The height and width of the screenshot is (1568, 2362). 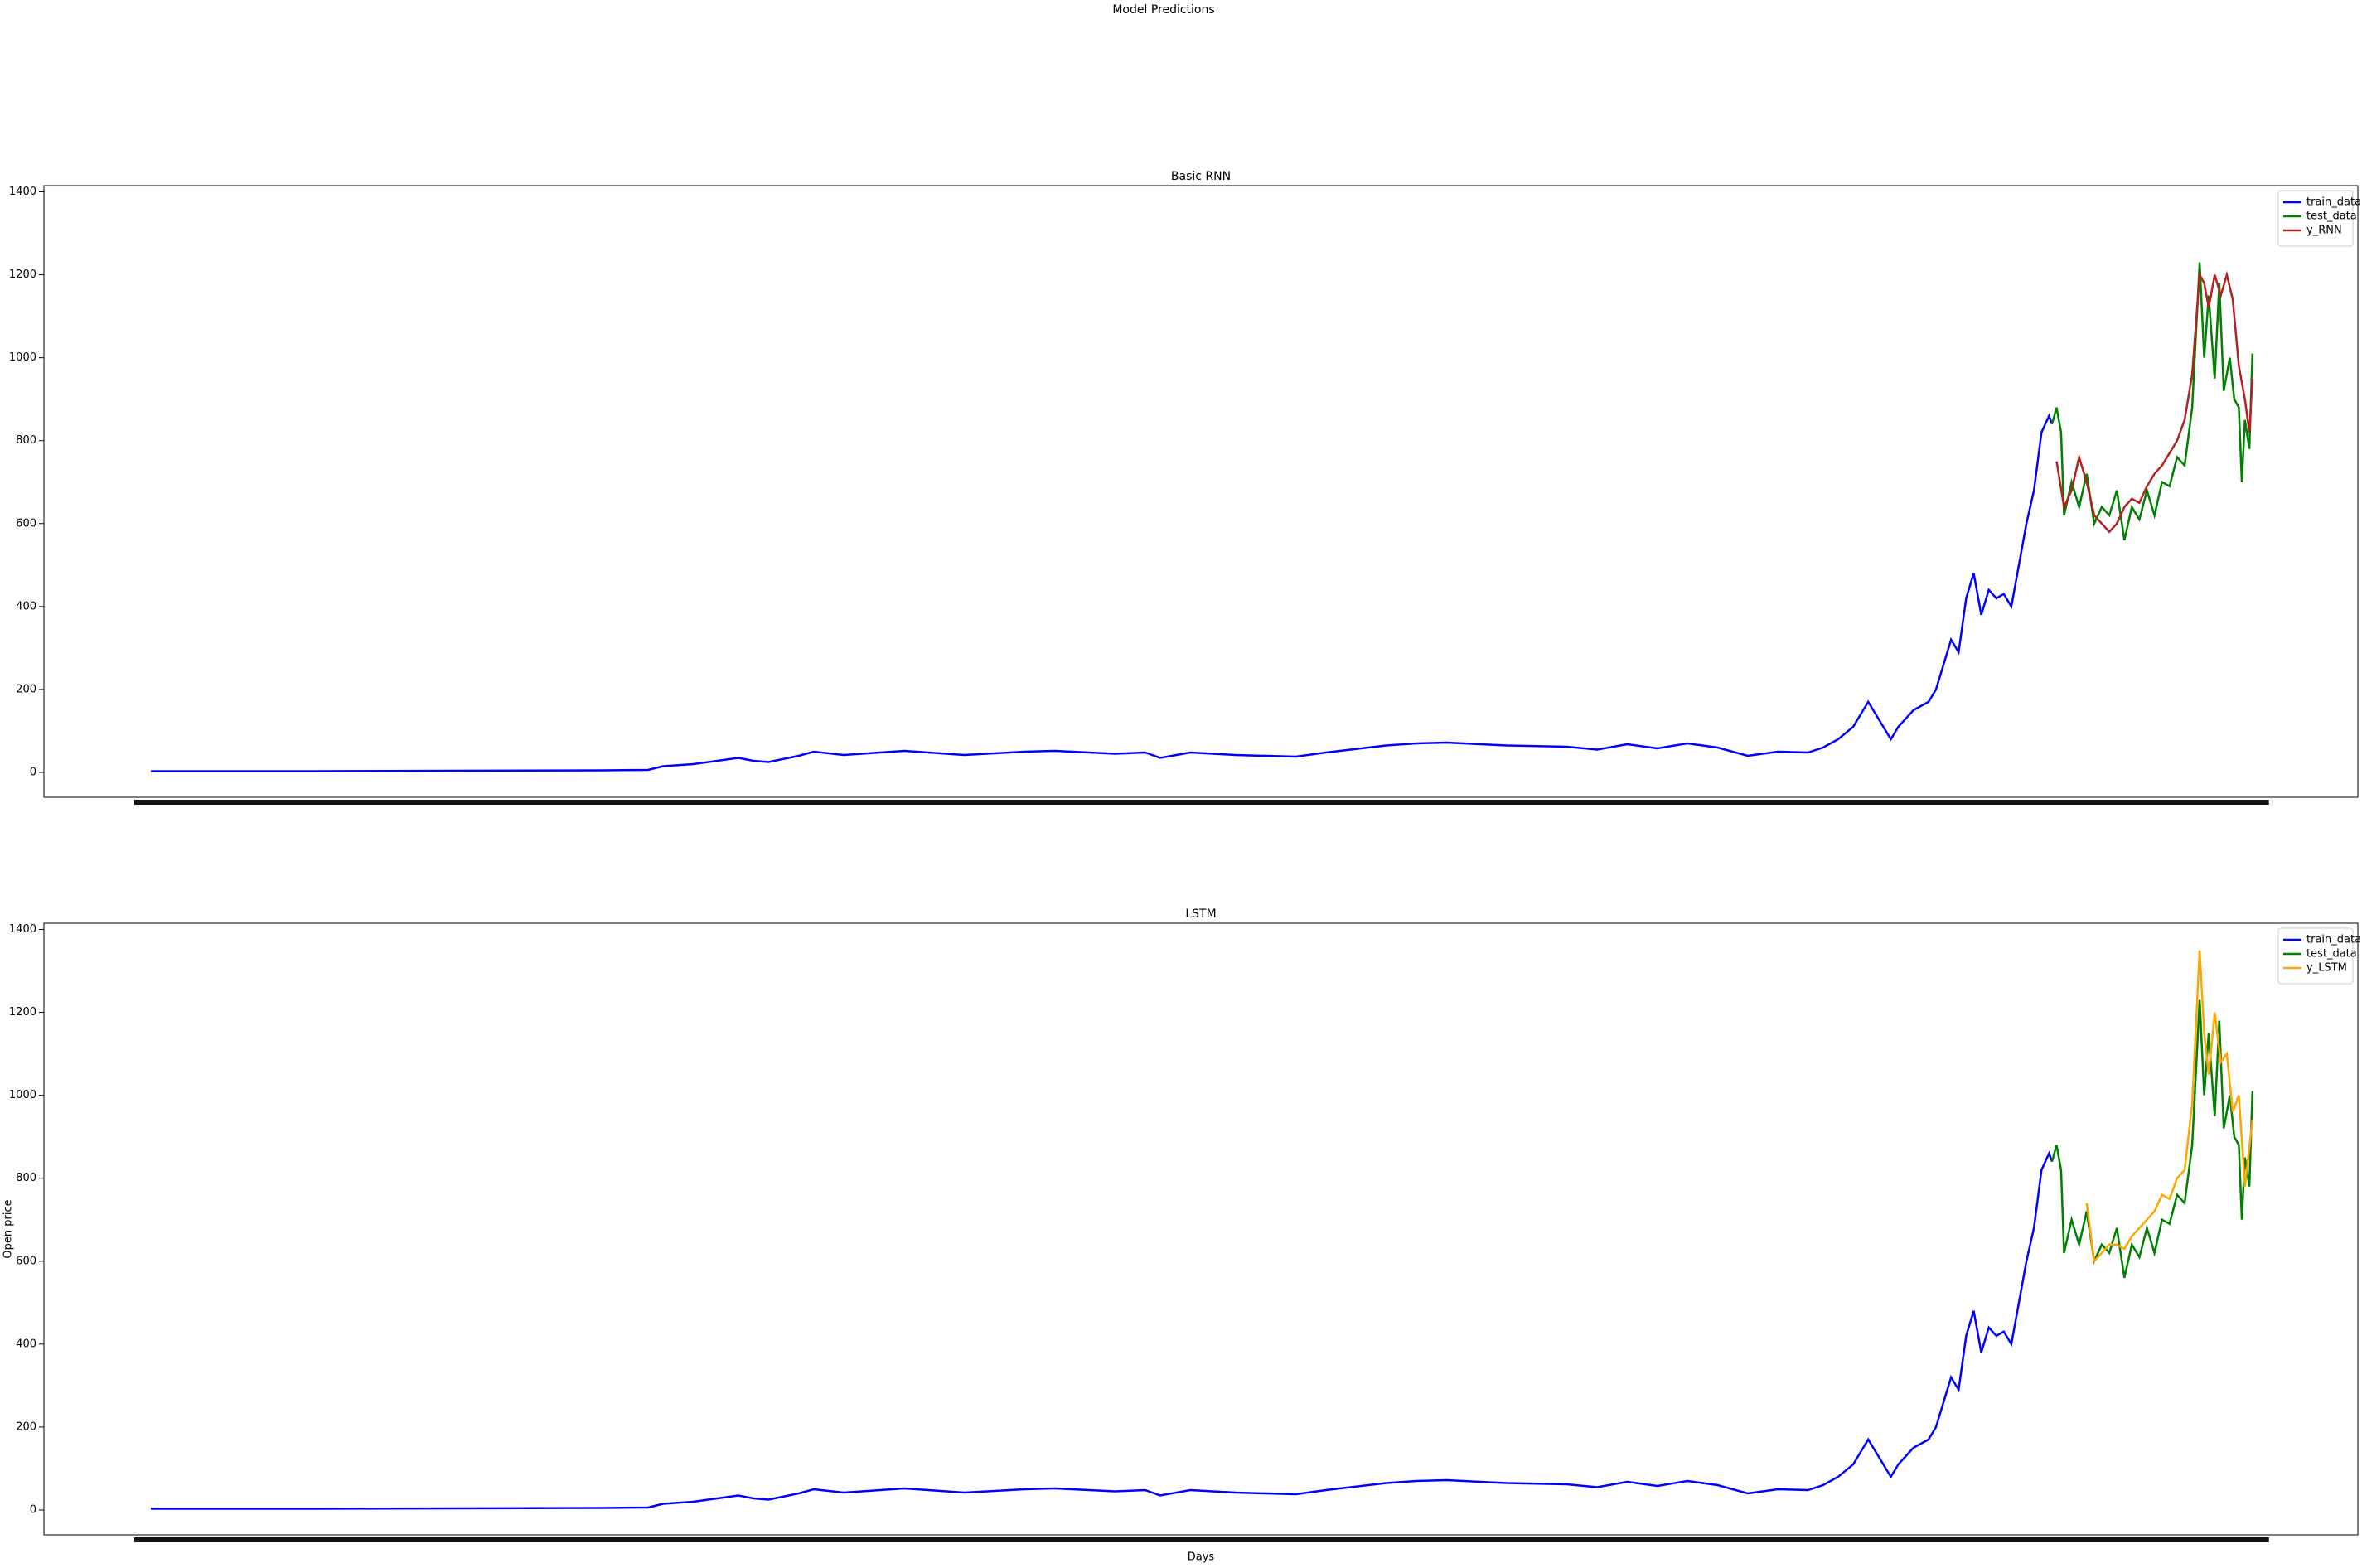 I want to click on legend-label: y_LSTM, so click(x=2326, y=968).